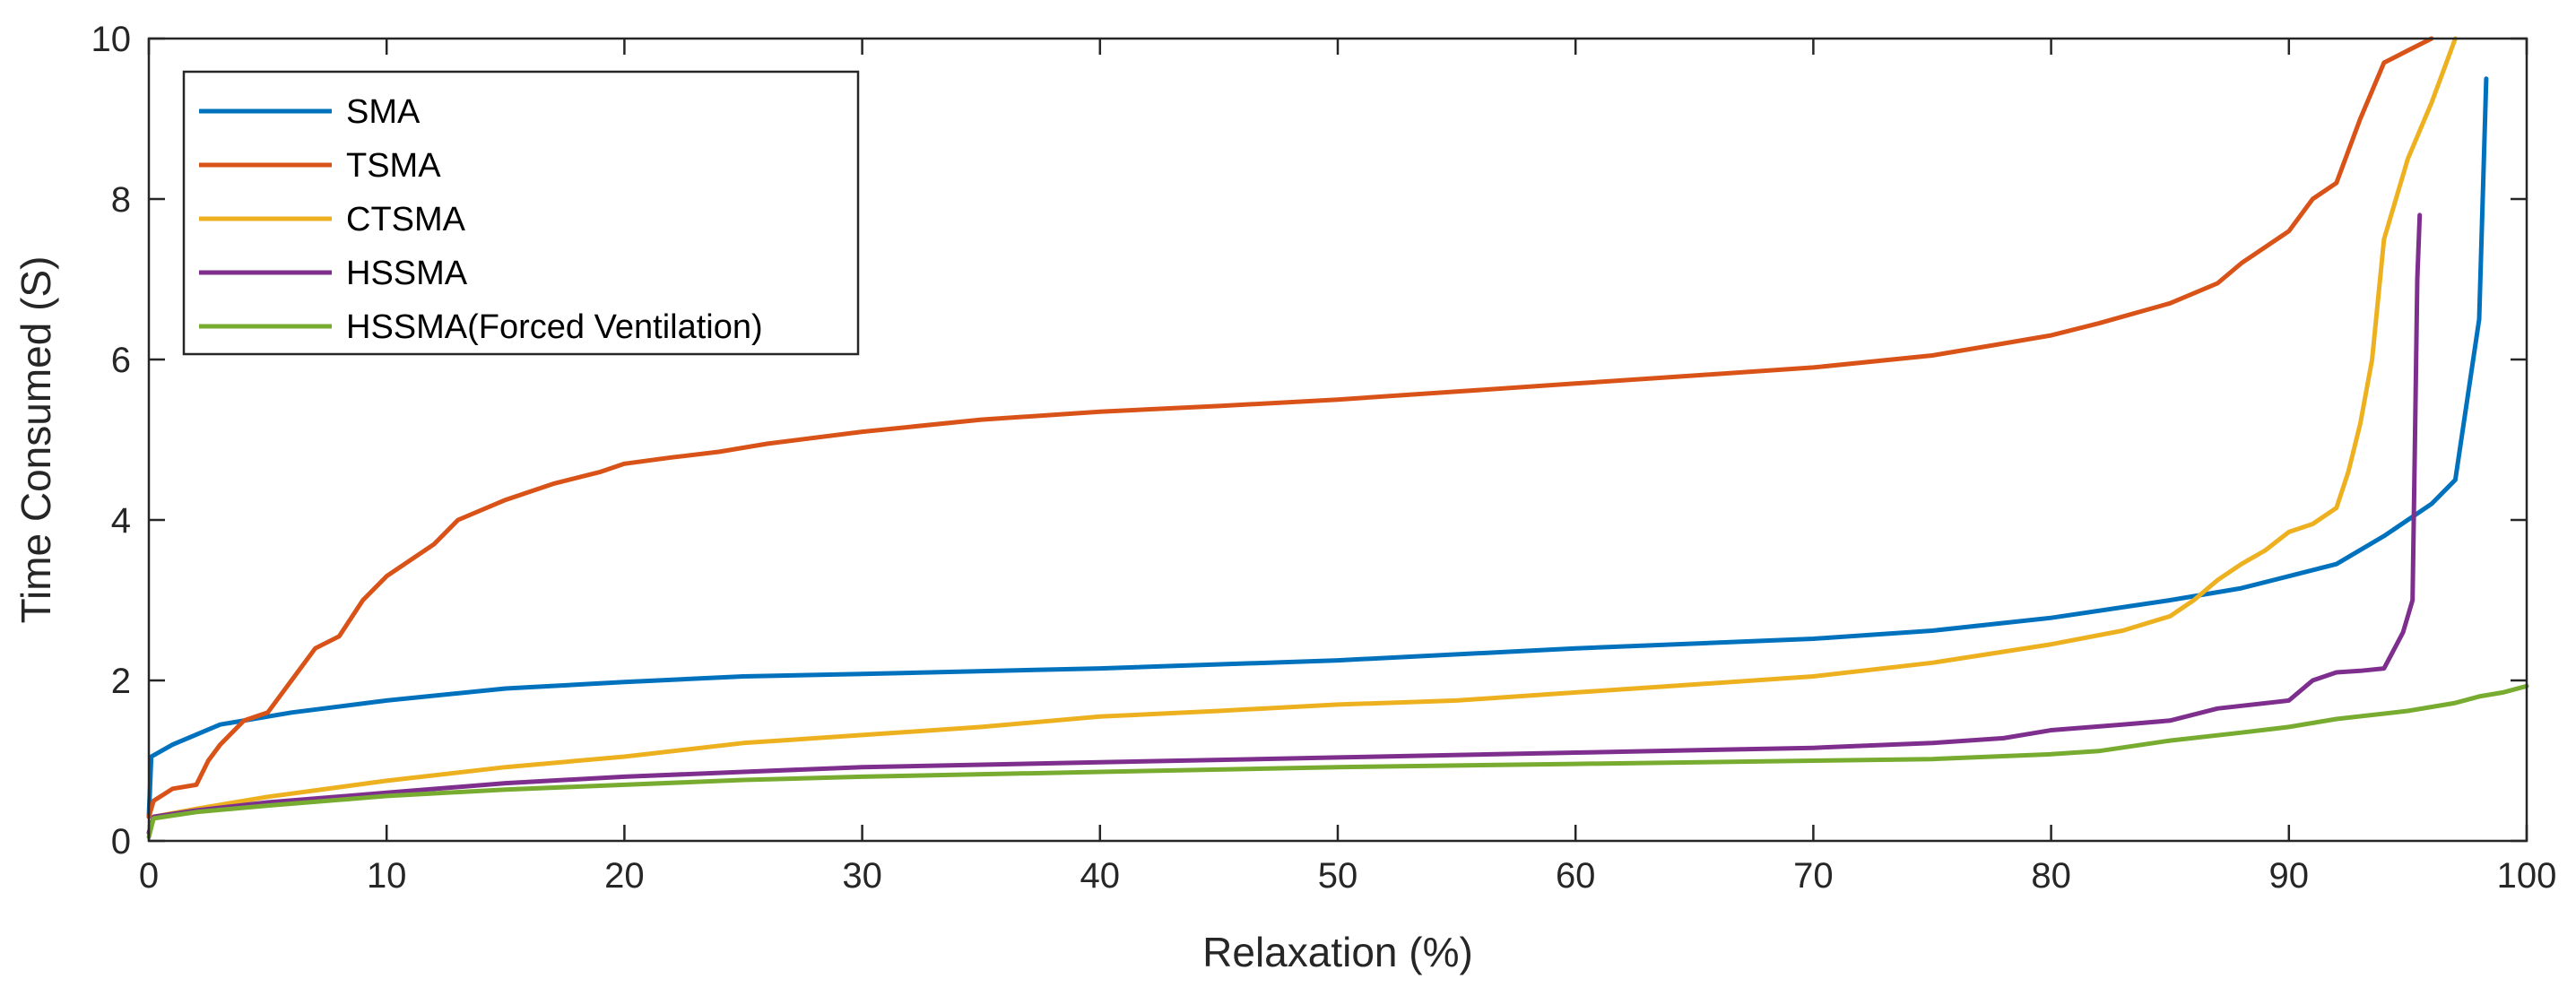 The width and height of the screenshot is (2576, 996). What do you see at coordinates (624, 876) in the screenshot?
I see `x-tick-label: 20` at bounding box center [624, 876].